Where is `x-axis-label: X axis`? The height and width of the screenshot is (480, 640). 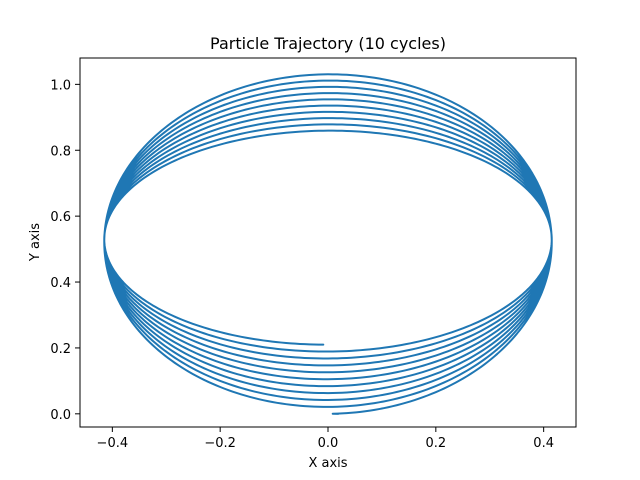
x-axis-label: X axis is located at coordinates (327, 463).